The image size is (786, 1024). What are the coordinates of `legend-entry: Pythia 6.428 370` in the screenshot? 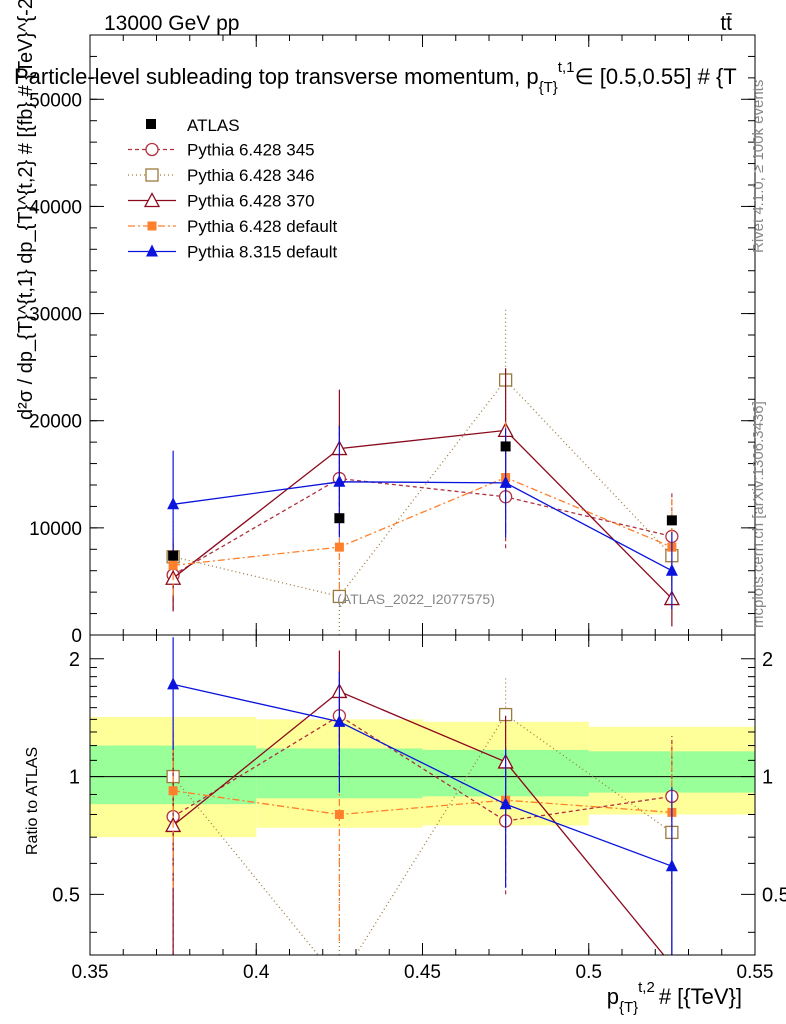 It's located at (221, 201).